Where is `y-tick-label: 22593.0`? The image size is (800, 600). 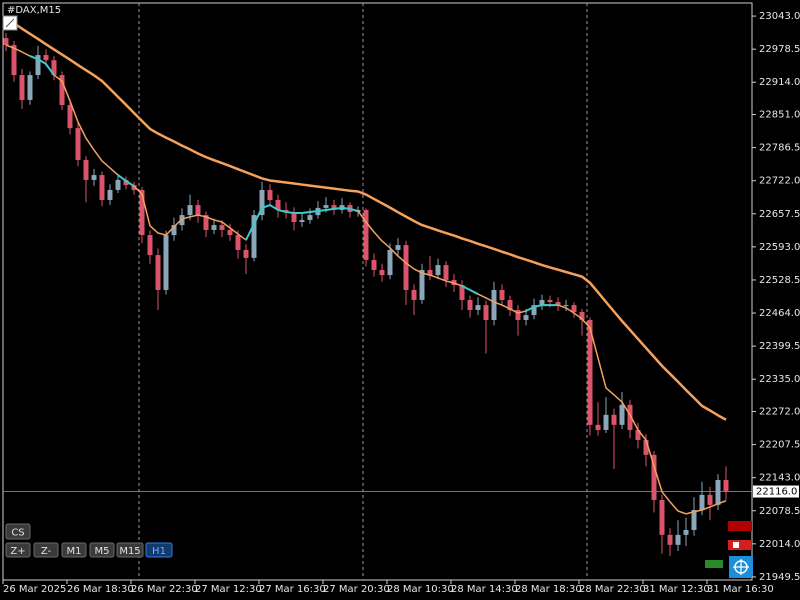
y-tick-label: 22593.0 is located at coordinates (779, 247).